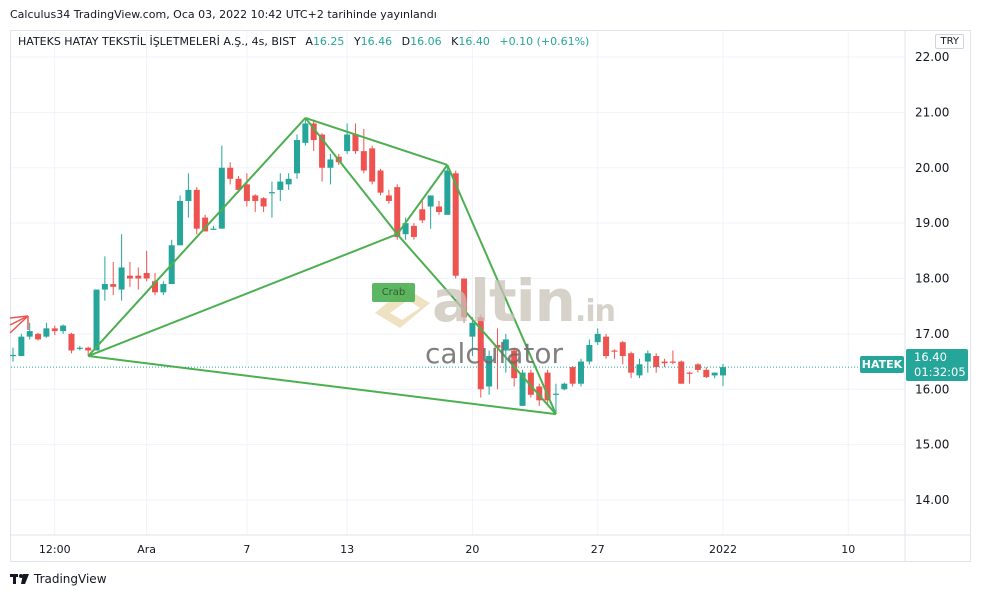  I want to click on y-tick-label: 22.00, so click(932, 57).